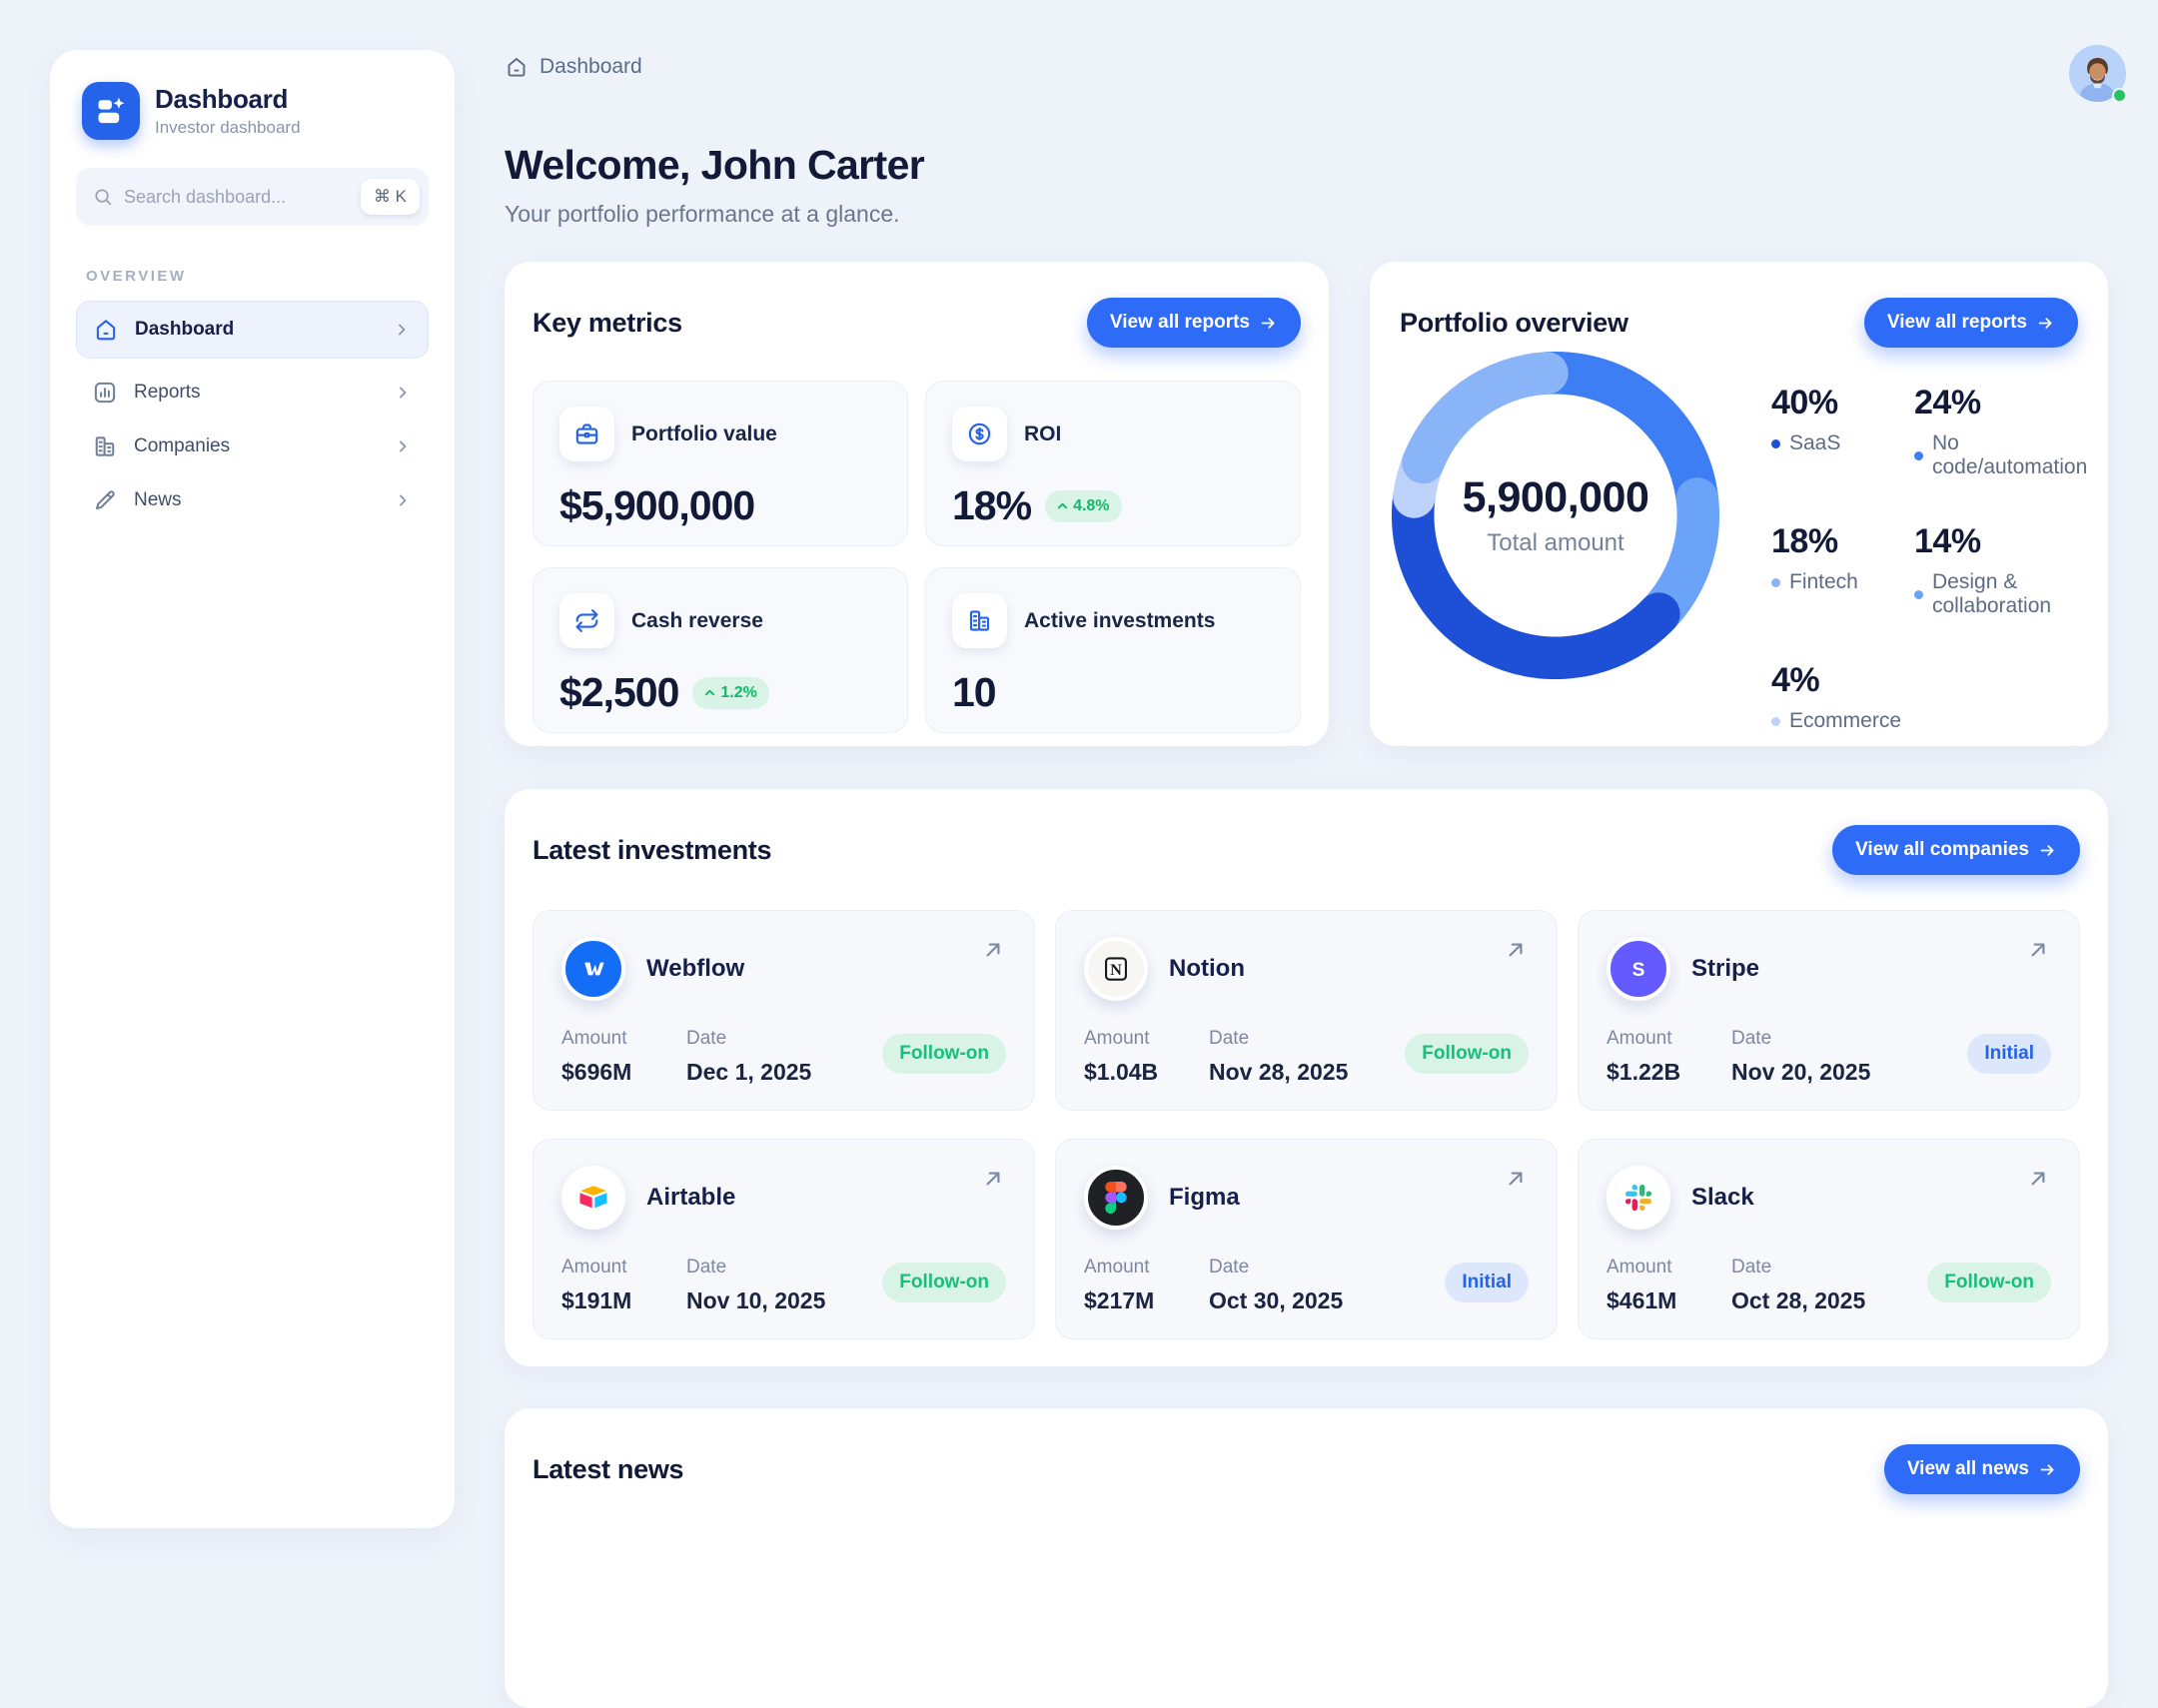 This screenshot has height=1708, width=2158. I want to click on date-value: Dec 1, 2025, so click(749, 1072).